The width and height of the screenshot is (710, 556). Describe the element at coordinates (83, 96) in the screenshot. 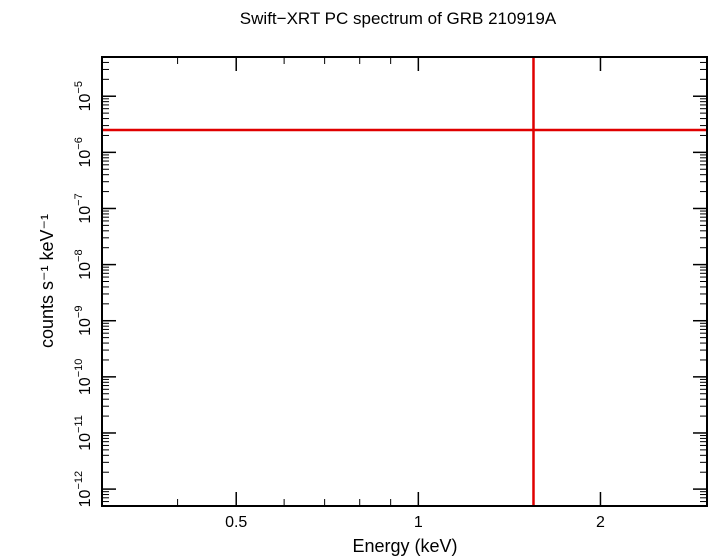

I see `y-tick-label: 10−5` at that location.